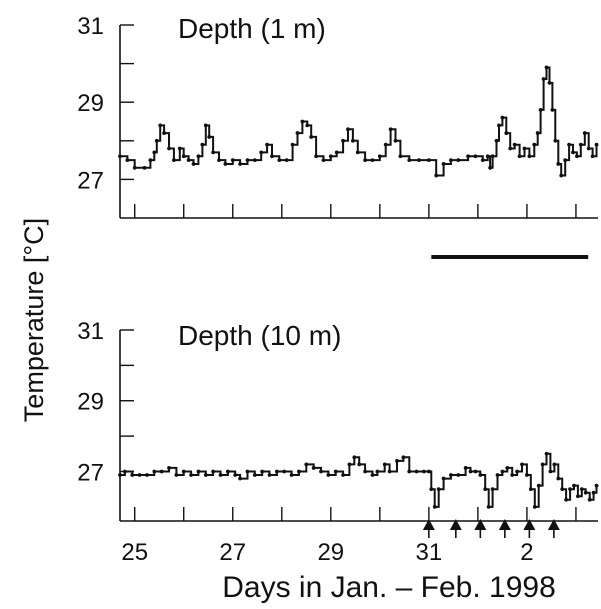 This screenshot has width=601, height=609. I want to click on panel-title: Depth (1 m), so click(252, 28).